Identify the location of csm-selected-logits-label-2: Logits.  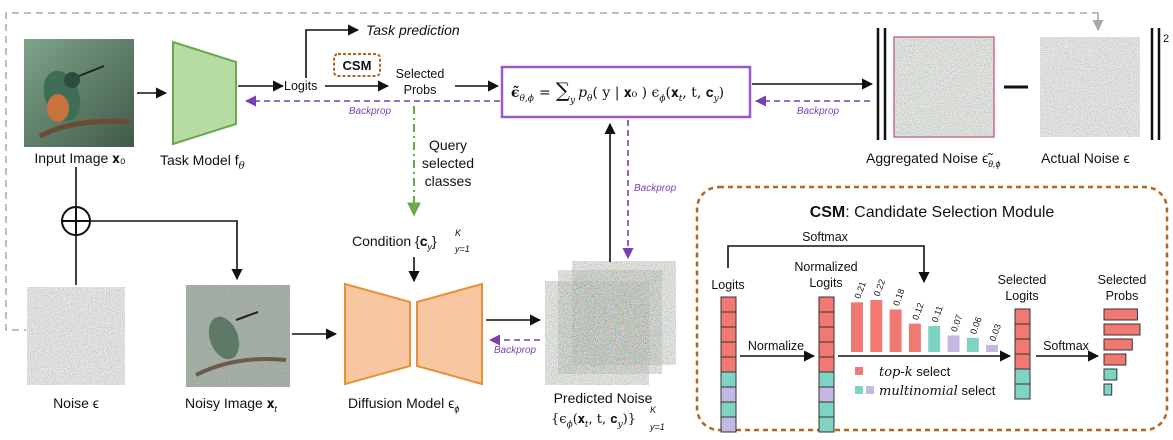
(1021, 296).